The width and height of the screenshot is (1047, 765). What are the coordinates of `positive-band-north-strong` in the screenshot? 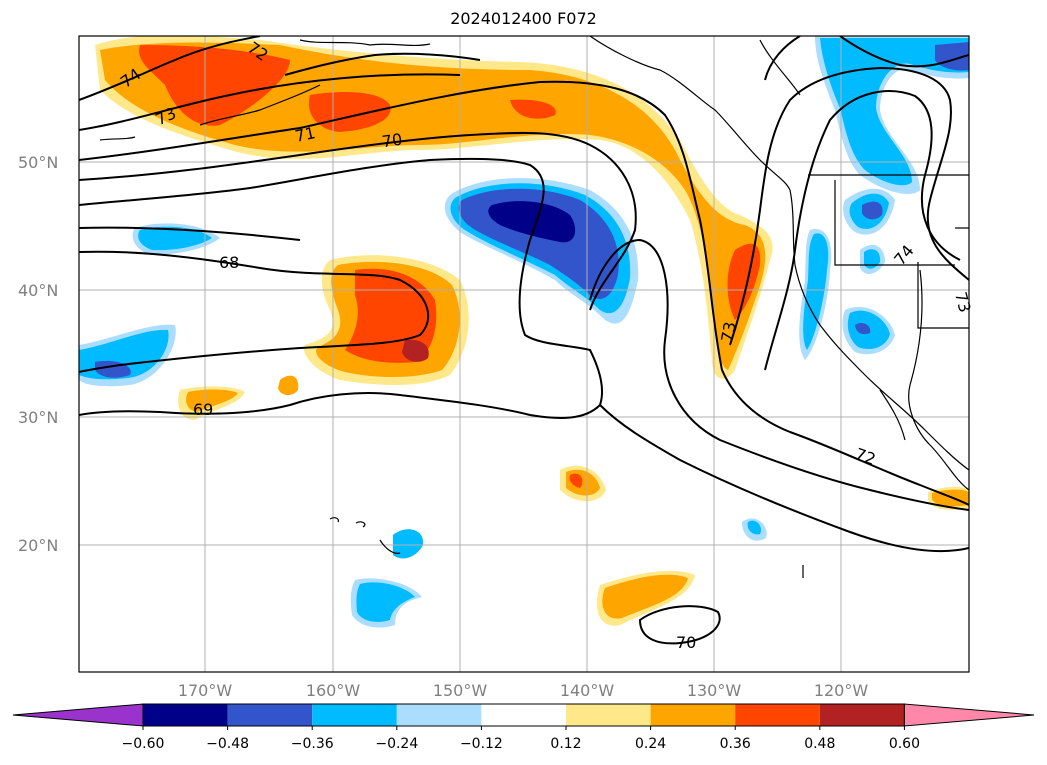 It's located at (214, 85).